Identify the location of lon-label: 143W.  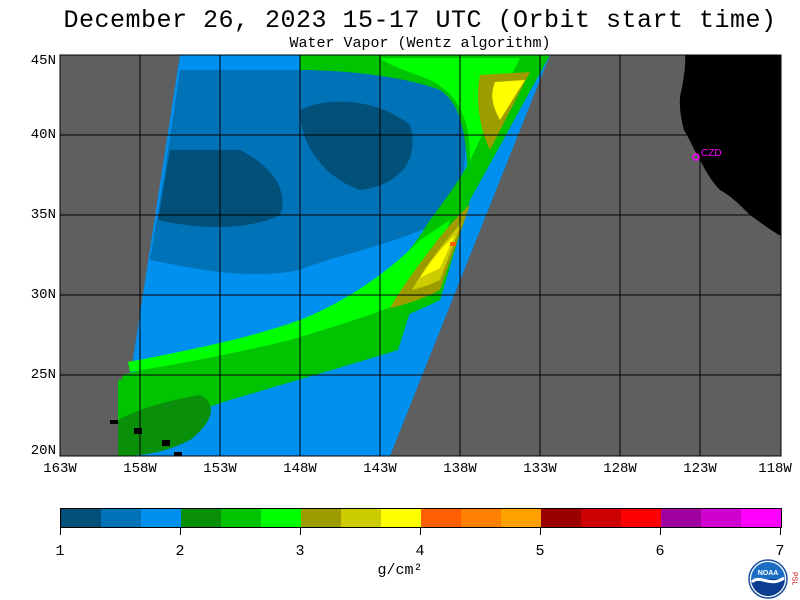
(380, 469).